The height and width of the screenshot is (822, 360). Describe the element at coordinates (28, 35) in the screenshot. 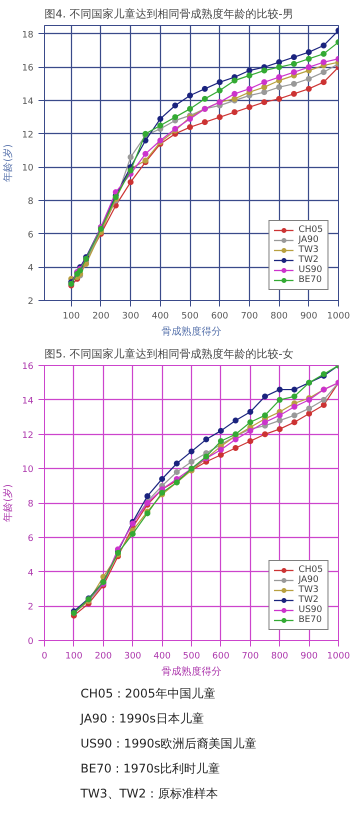

I see `y-tick-label: 18` at that location.